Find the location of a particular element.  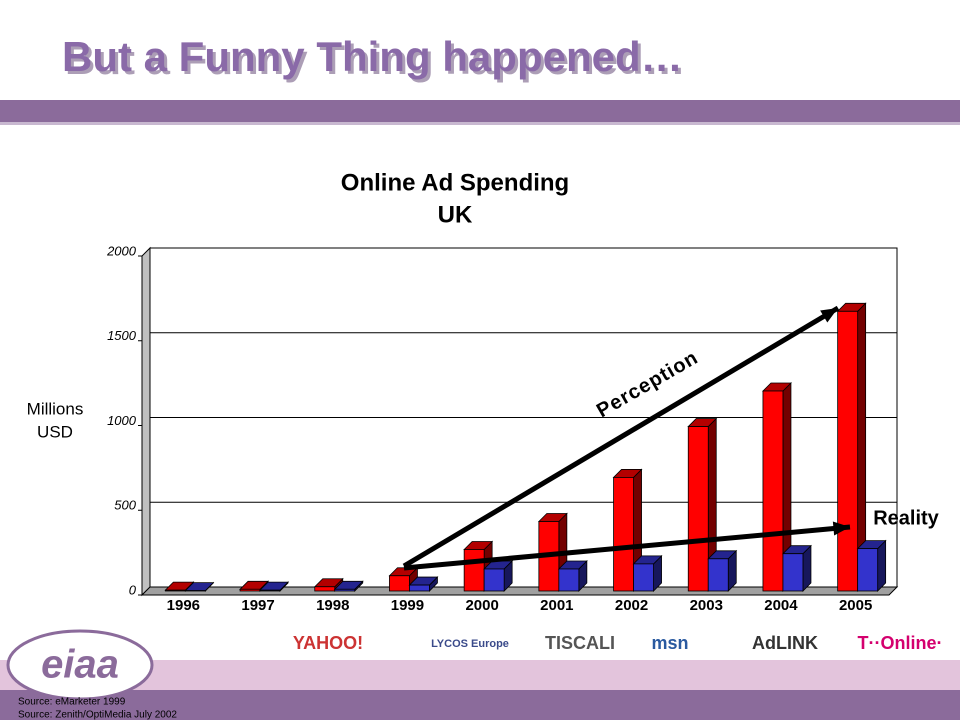

x-tick-label: 1997 is located at coordinates (257, 605).